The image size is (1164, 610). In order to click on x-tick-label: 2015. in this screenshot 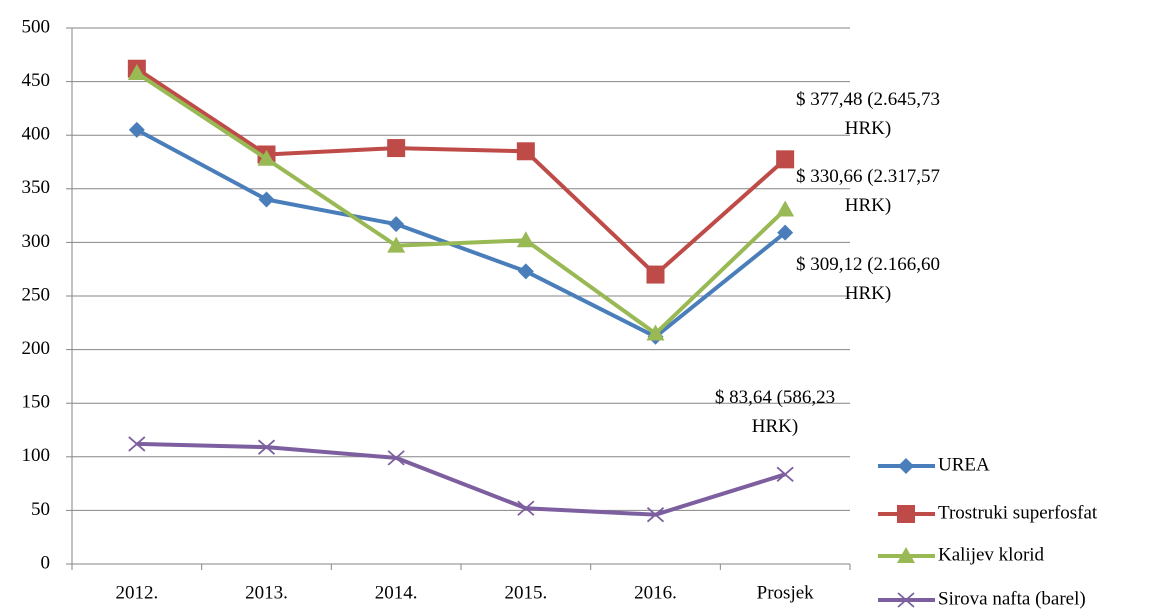, I will do `click(525, 592)`.